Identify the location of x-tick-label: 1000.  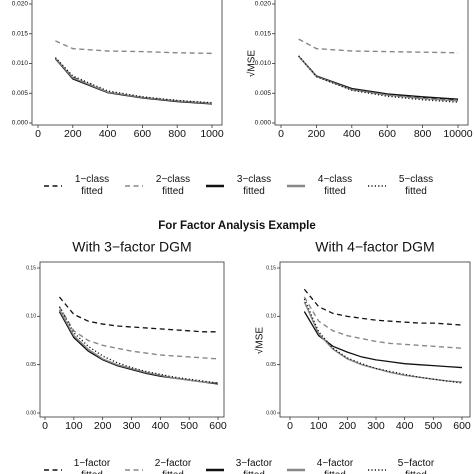
(212, 134).